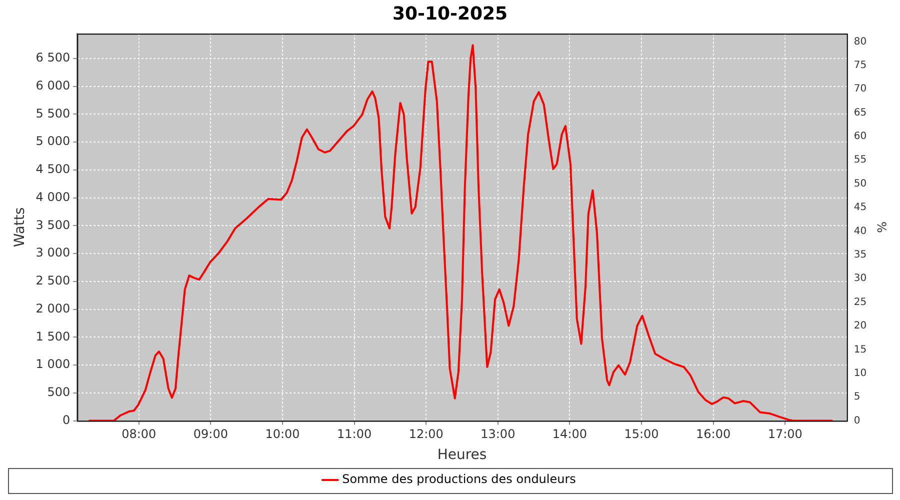 The image size is (900, 500). Describe the element at coordinates (354, 434) in the screenshot. I see `x-tick-label: 11:00` at that location.